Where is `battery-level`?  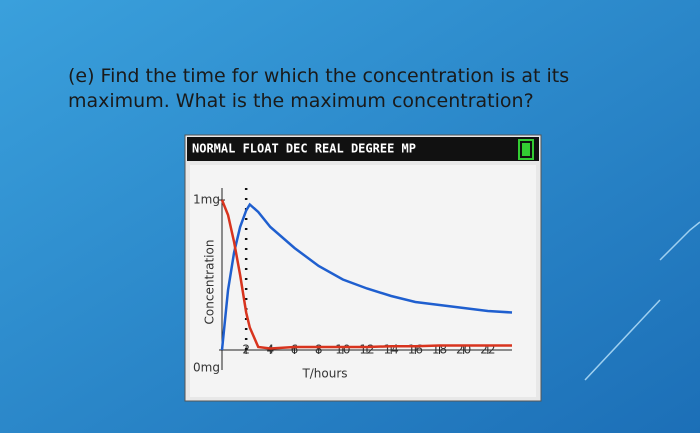
battery-level is located at coordinates (526, 149).